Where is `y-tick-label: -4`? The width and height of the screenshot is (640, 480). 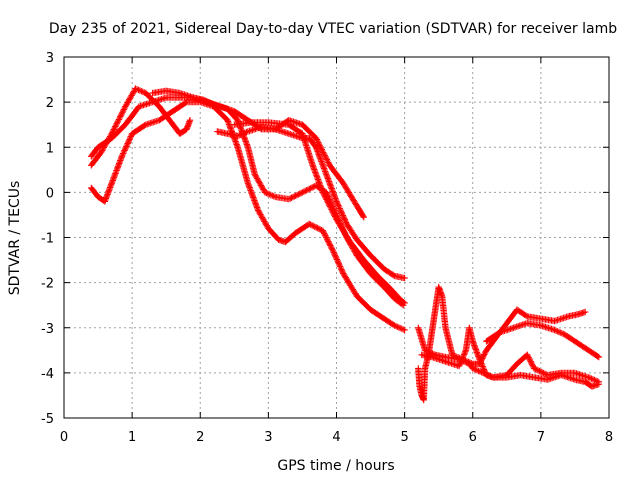 y-tick-label: -4 is located at coordinates (47, 374).